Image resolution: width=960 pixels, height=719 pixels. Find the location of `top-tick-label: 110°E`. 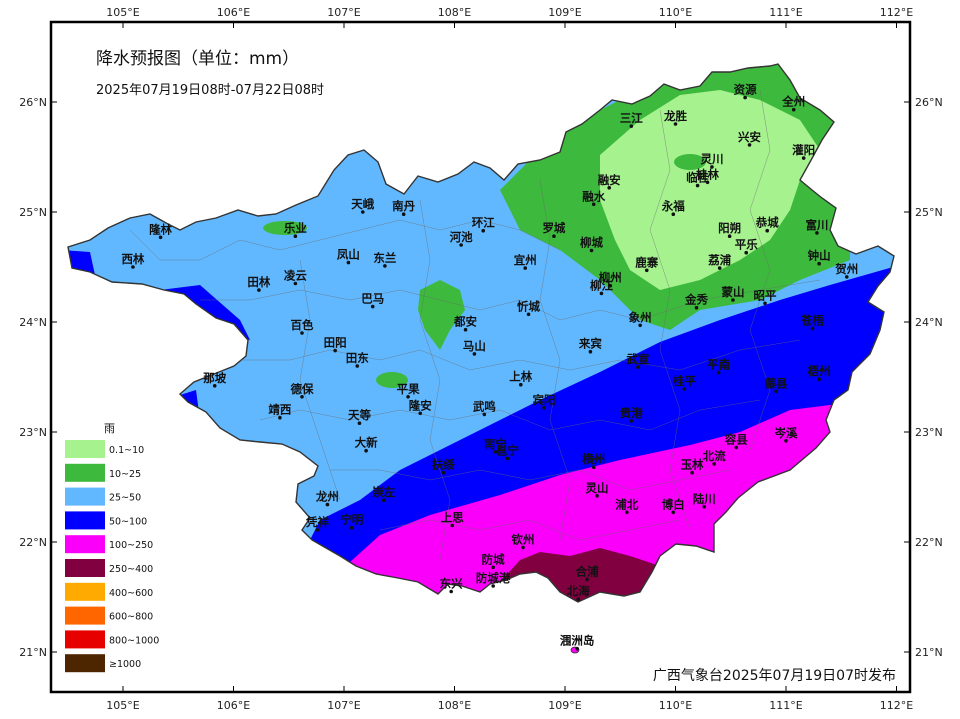

top-tick-label: 110°E is located at coordinates (675, 12).